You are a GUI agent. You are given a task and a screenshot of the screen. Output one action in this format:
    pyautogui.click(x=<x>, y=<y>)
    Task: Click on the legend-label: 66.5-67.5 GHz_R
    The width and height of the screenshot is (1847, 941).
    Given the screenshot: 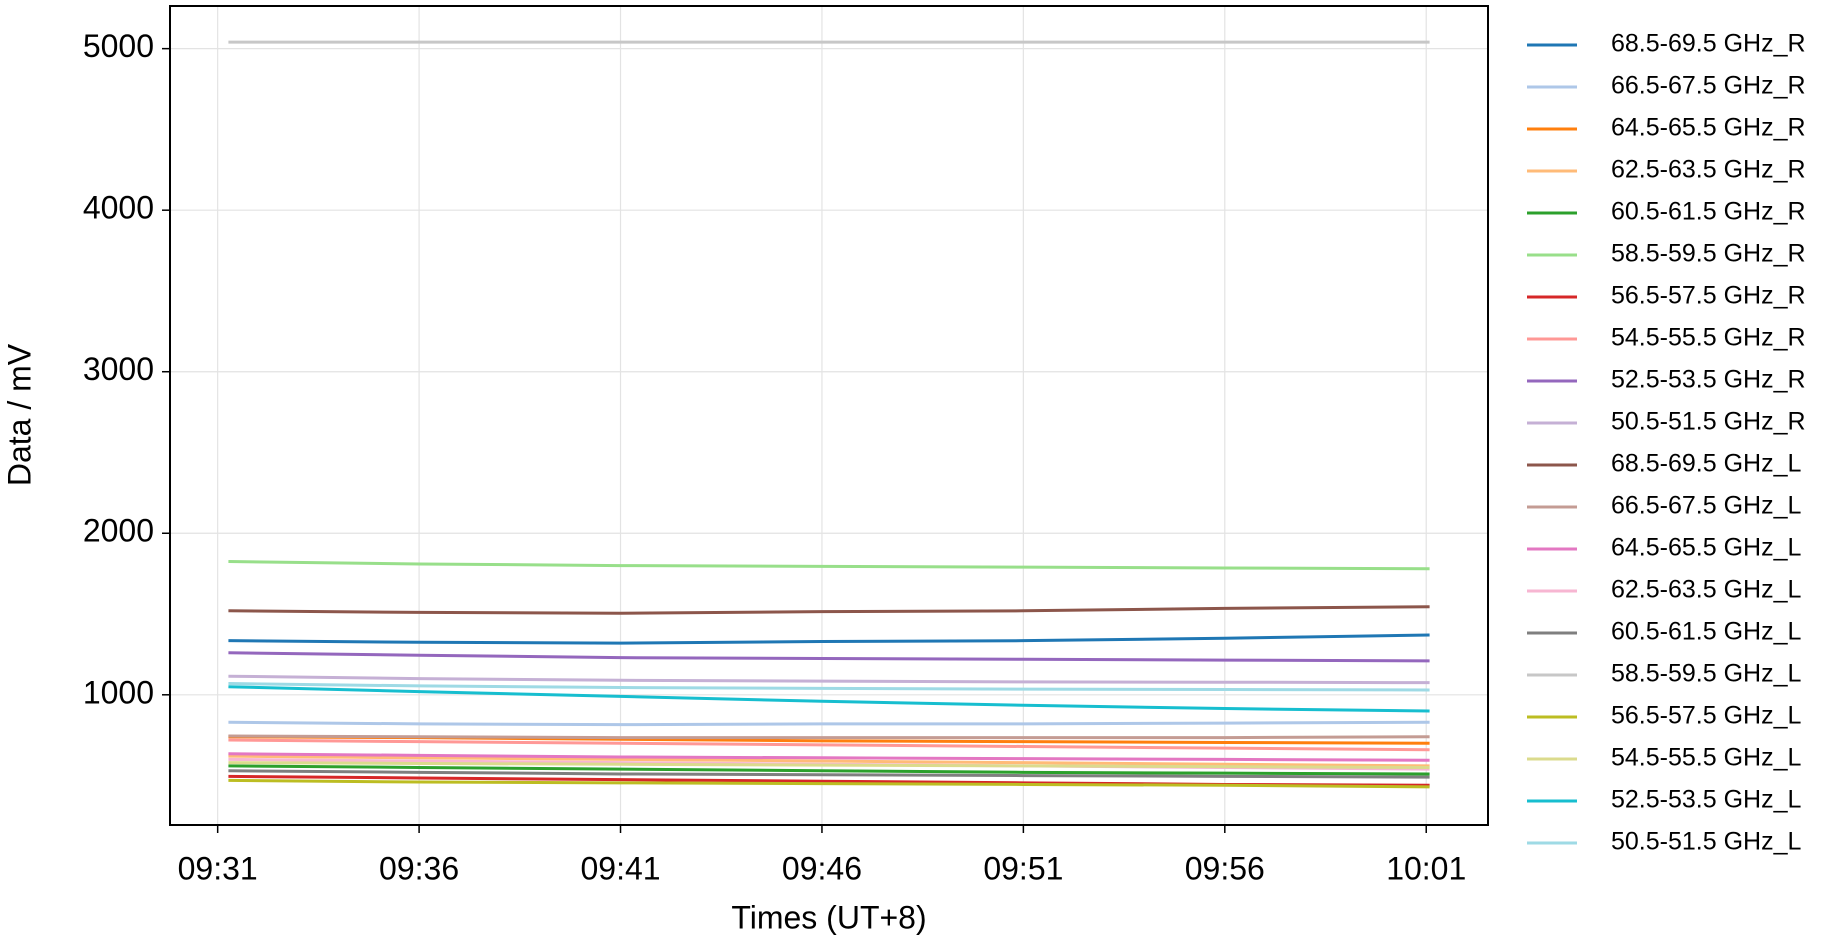 What is the action you would take?
    pyautogui.click(x=1708, y=86)
    